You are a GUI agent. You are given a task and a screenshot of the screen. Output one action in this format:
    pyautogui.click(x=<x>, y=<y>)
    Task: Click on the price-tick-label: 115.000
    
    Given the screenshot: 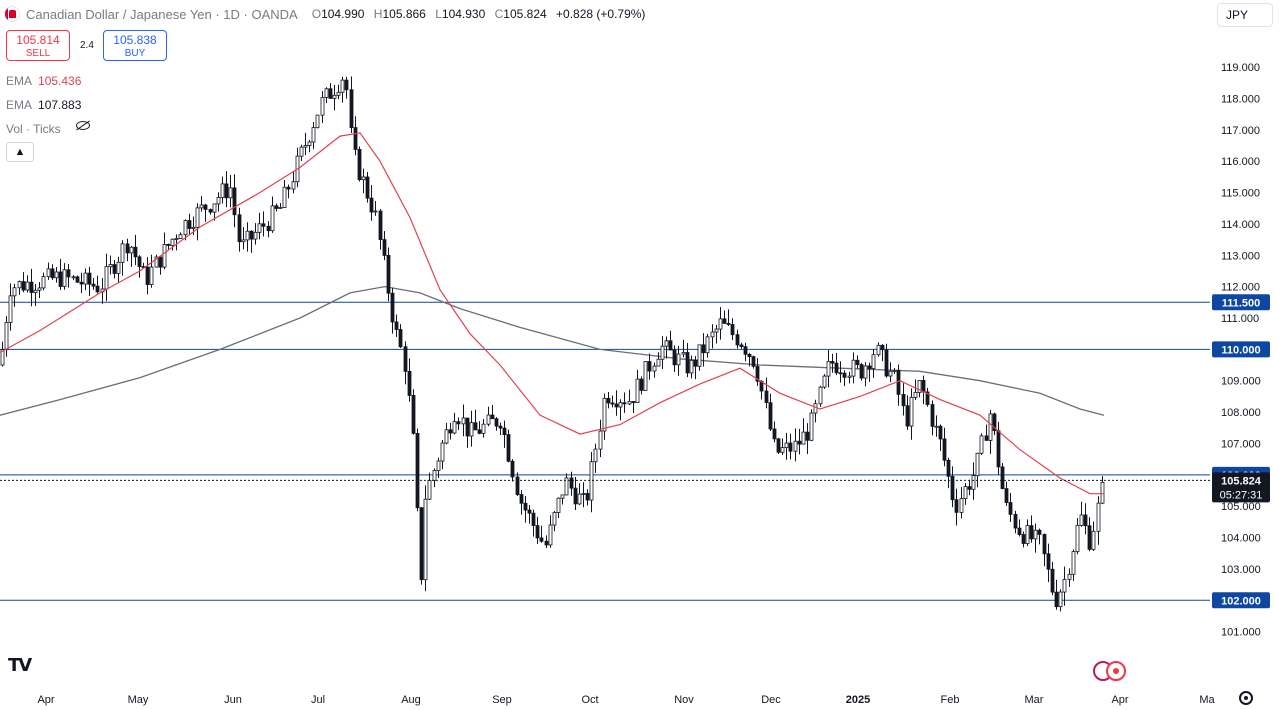 What is the action you would take?
    pyautogui.click(x=1240, y=194)
    